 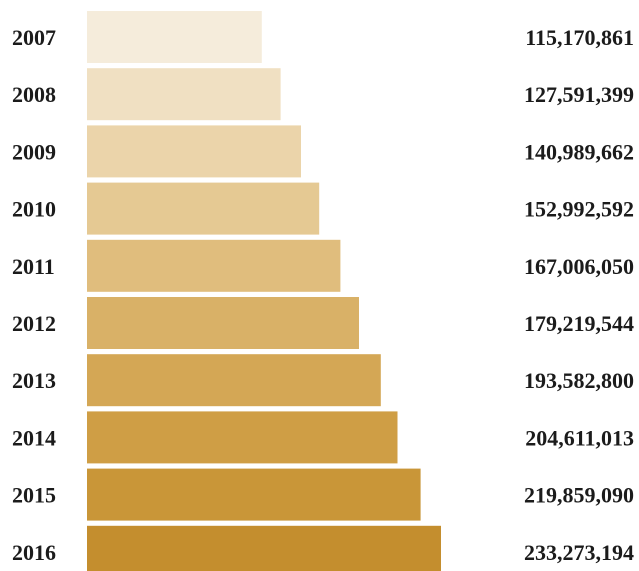 What do you see at coordinates (34, 295) in the screenshot?
I see `year-labels-group: 2007 2008 2009 2010 2011 2012 2013 2014 2015 2016` at bounding box center [34, 295].